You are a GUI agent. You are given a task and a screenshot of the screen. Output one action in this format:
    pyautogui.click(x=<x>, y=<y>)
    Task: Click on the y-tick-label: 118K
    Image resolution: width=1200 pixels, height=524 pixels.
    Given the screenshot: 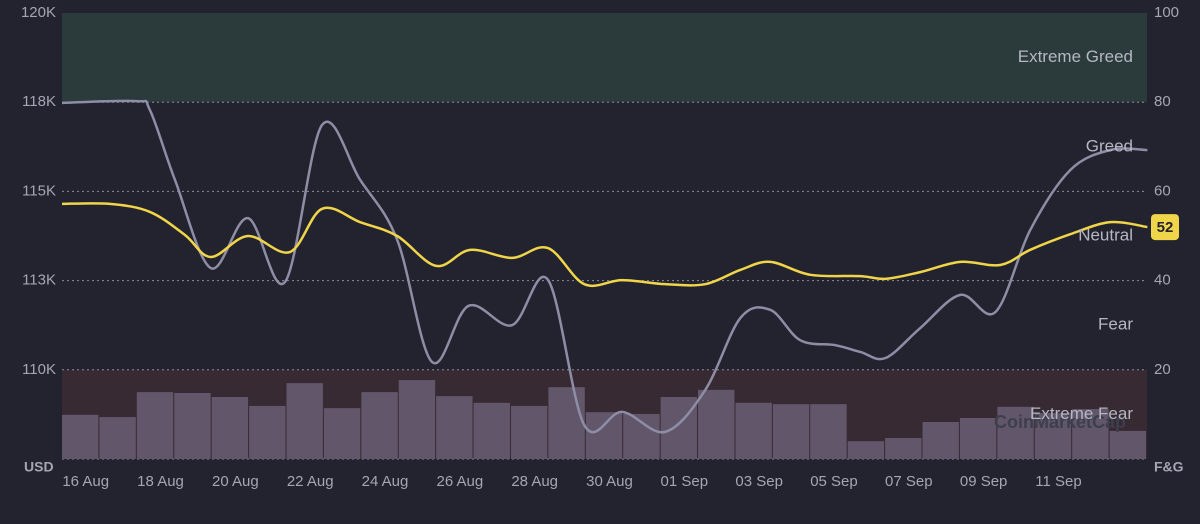 What is the action you would take?
    pyautogui.click(x=39, y=101)
    